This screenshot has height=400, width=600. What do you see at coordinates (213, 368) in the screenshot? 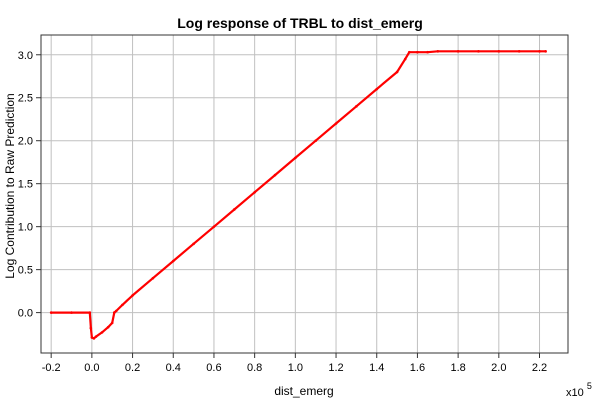
I see `x-tick-label: 0.6` at bounding box center [213, 368].